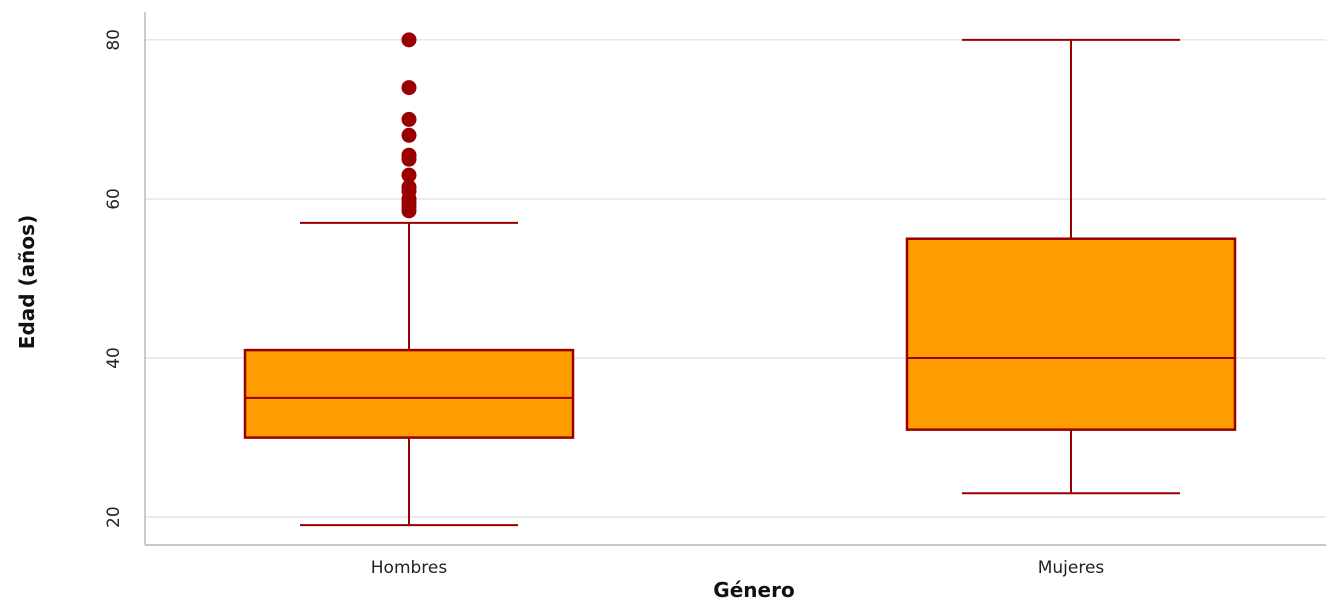 This screenshot has width=1326, height=600. Describe the element at coordinates (753, 589) in the screenshot. I see `x-axis-title: Género` at that location.